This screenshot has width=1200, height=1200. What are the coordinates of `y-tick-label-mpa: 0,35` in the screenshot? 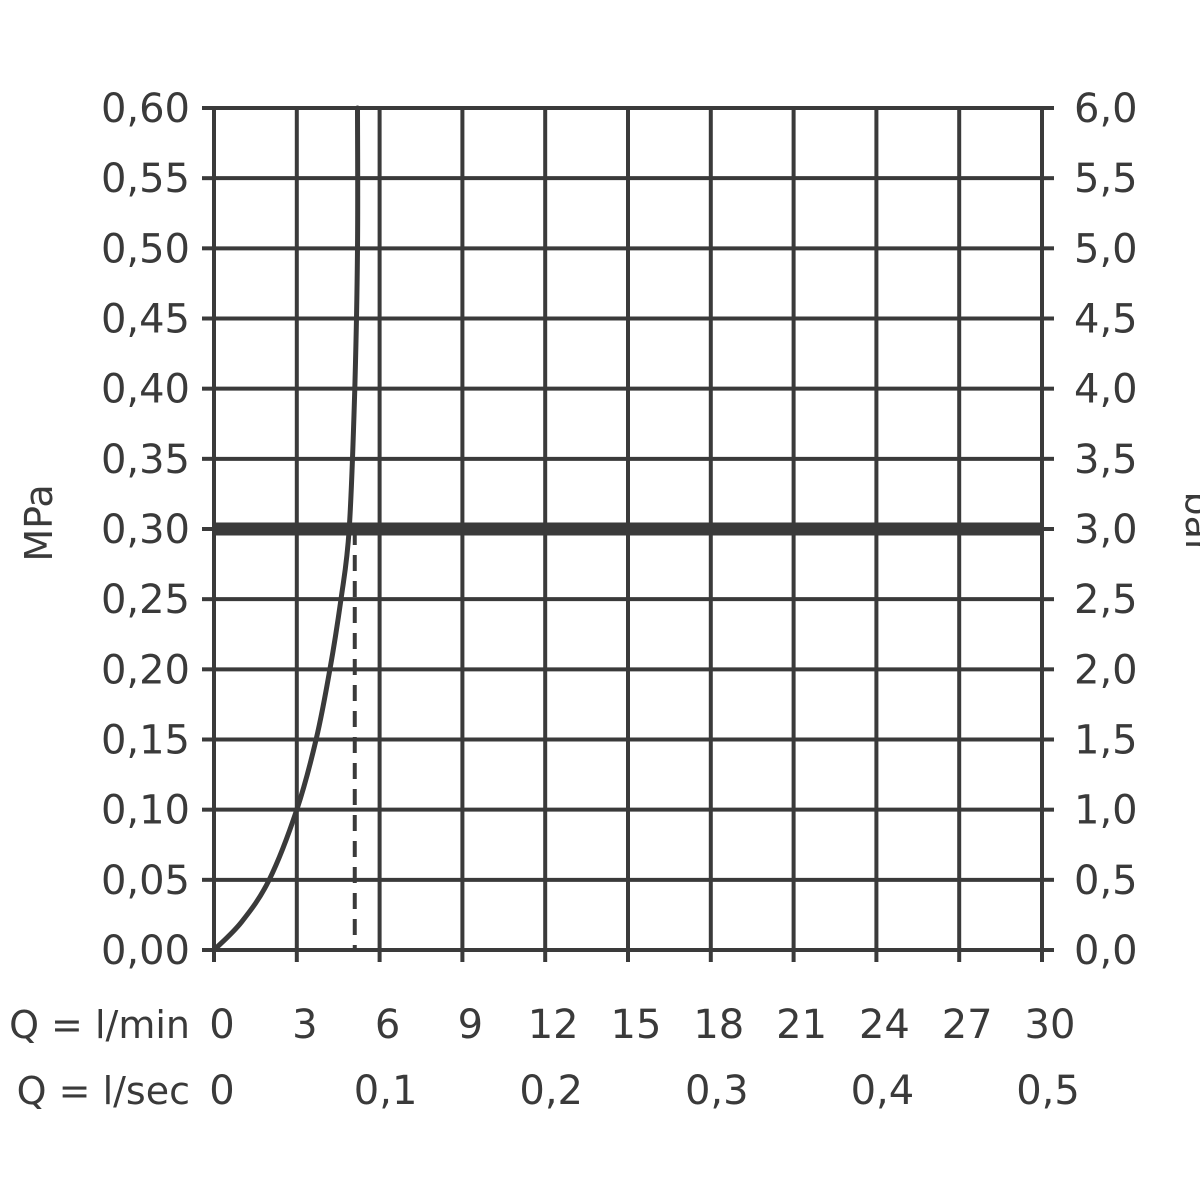 It's located at (145, 460).